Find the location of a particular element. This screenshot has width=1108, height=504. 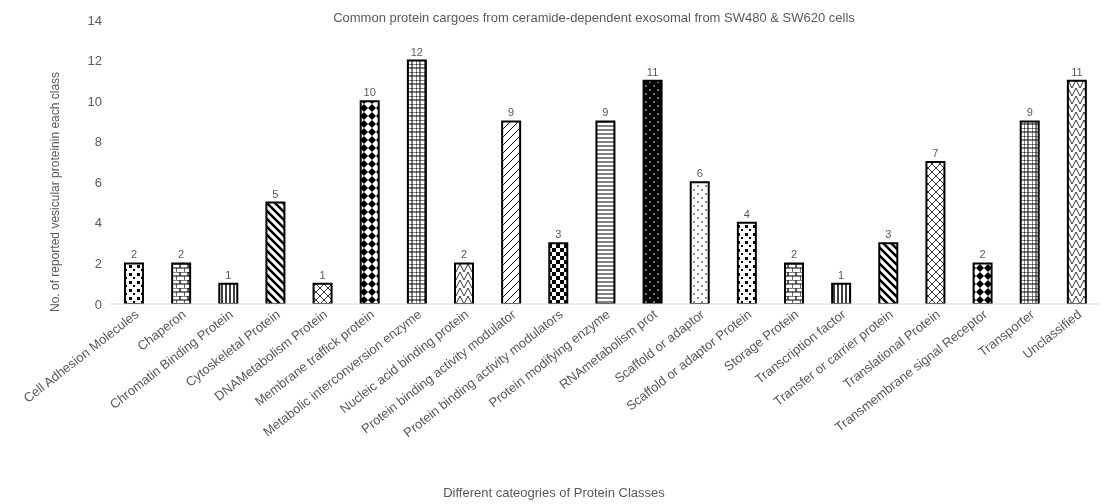

data-label: 12 is located at coordinates (416, 51).